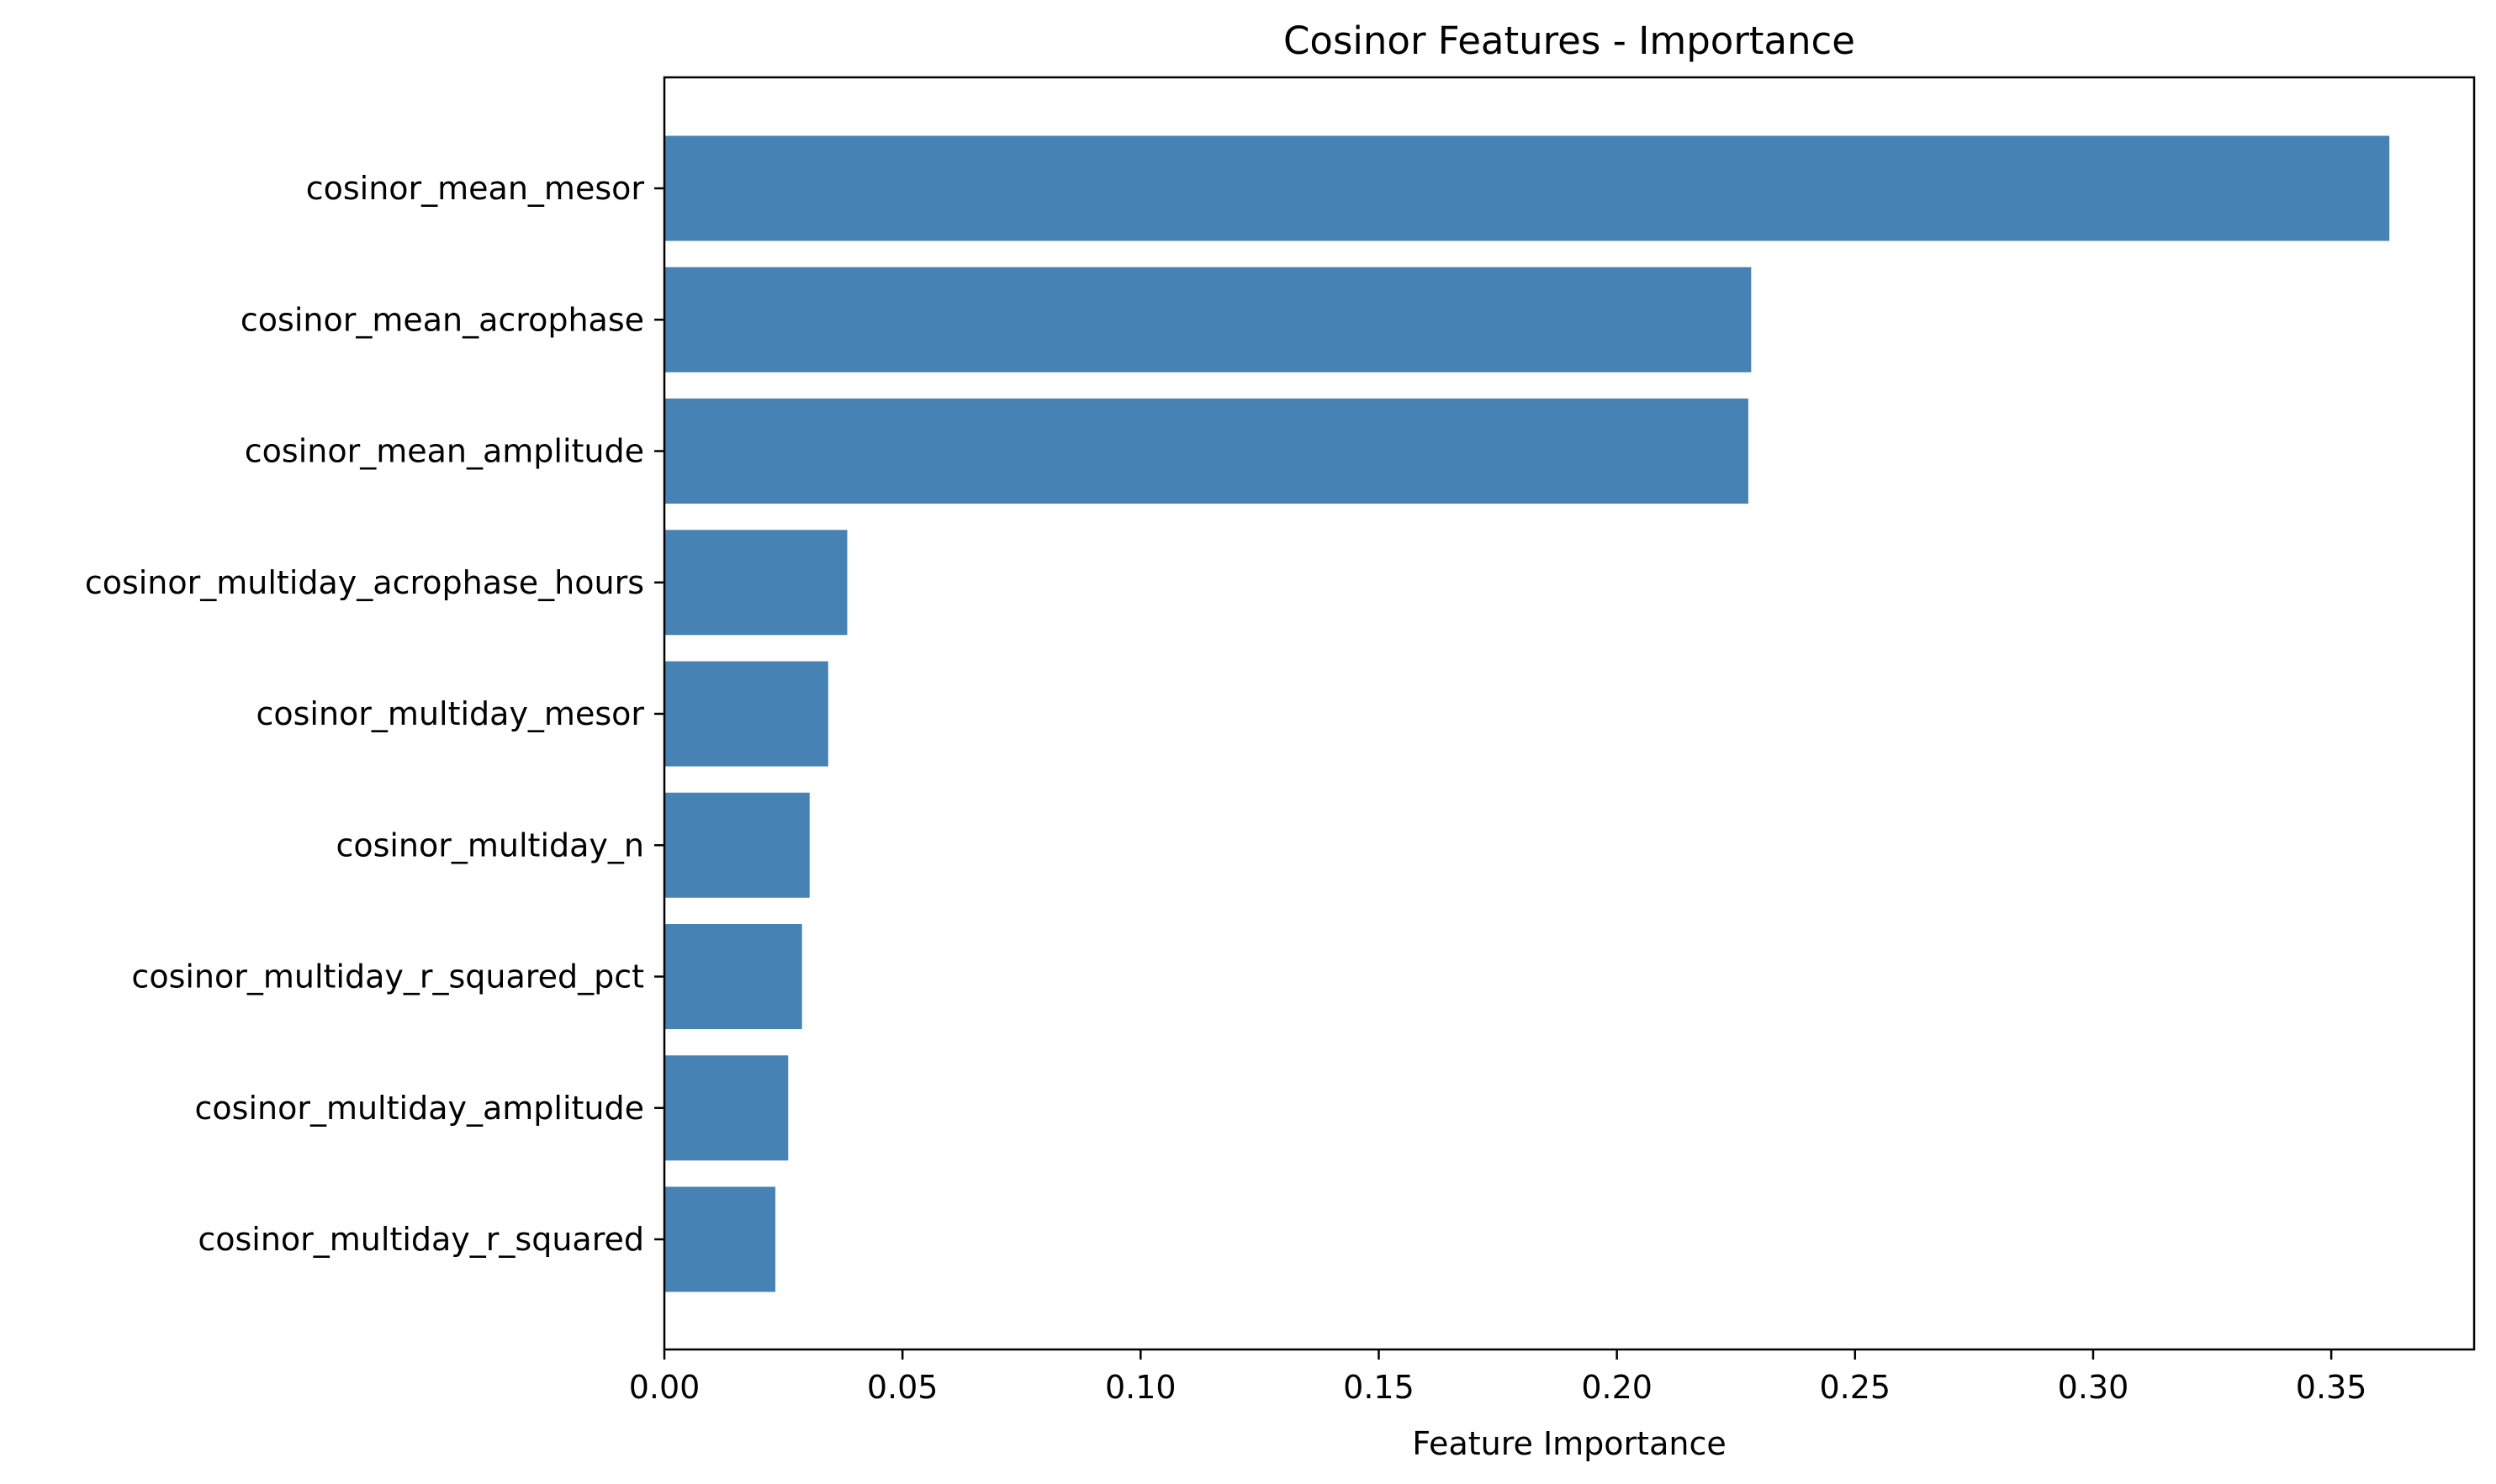 The image size is (2496, 1484). What do you see at coordinates (726, 1108) in the screenshot?
I see `bar-cosinor_multiday_amplitude` at bounding box center [726, 1108].